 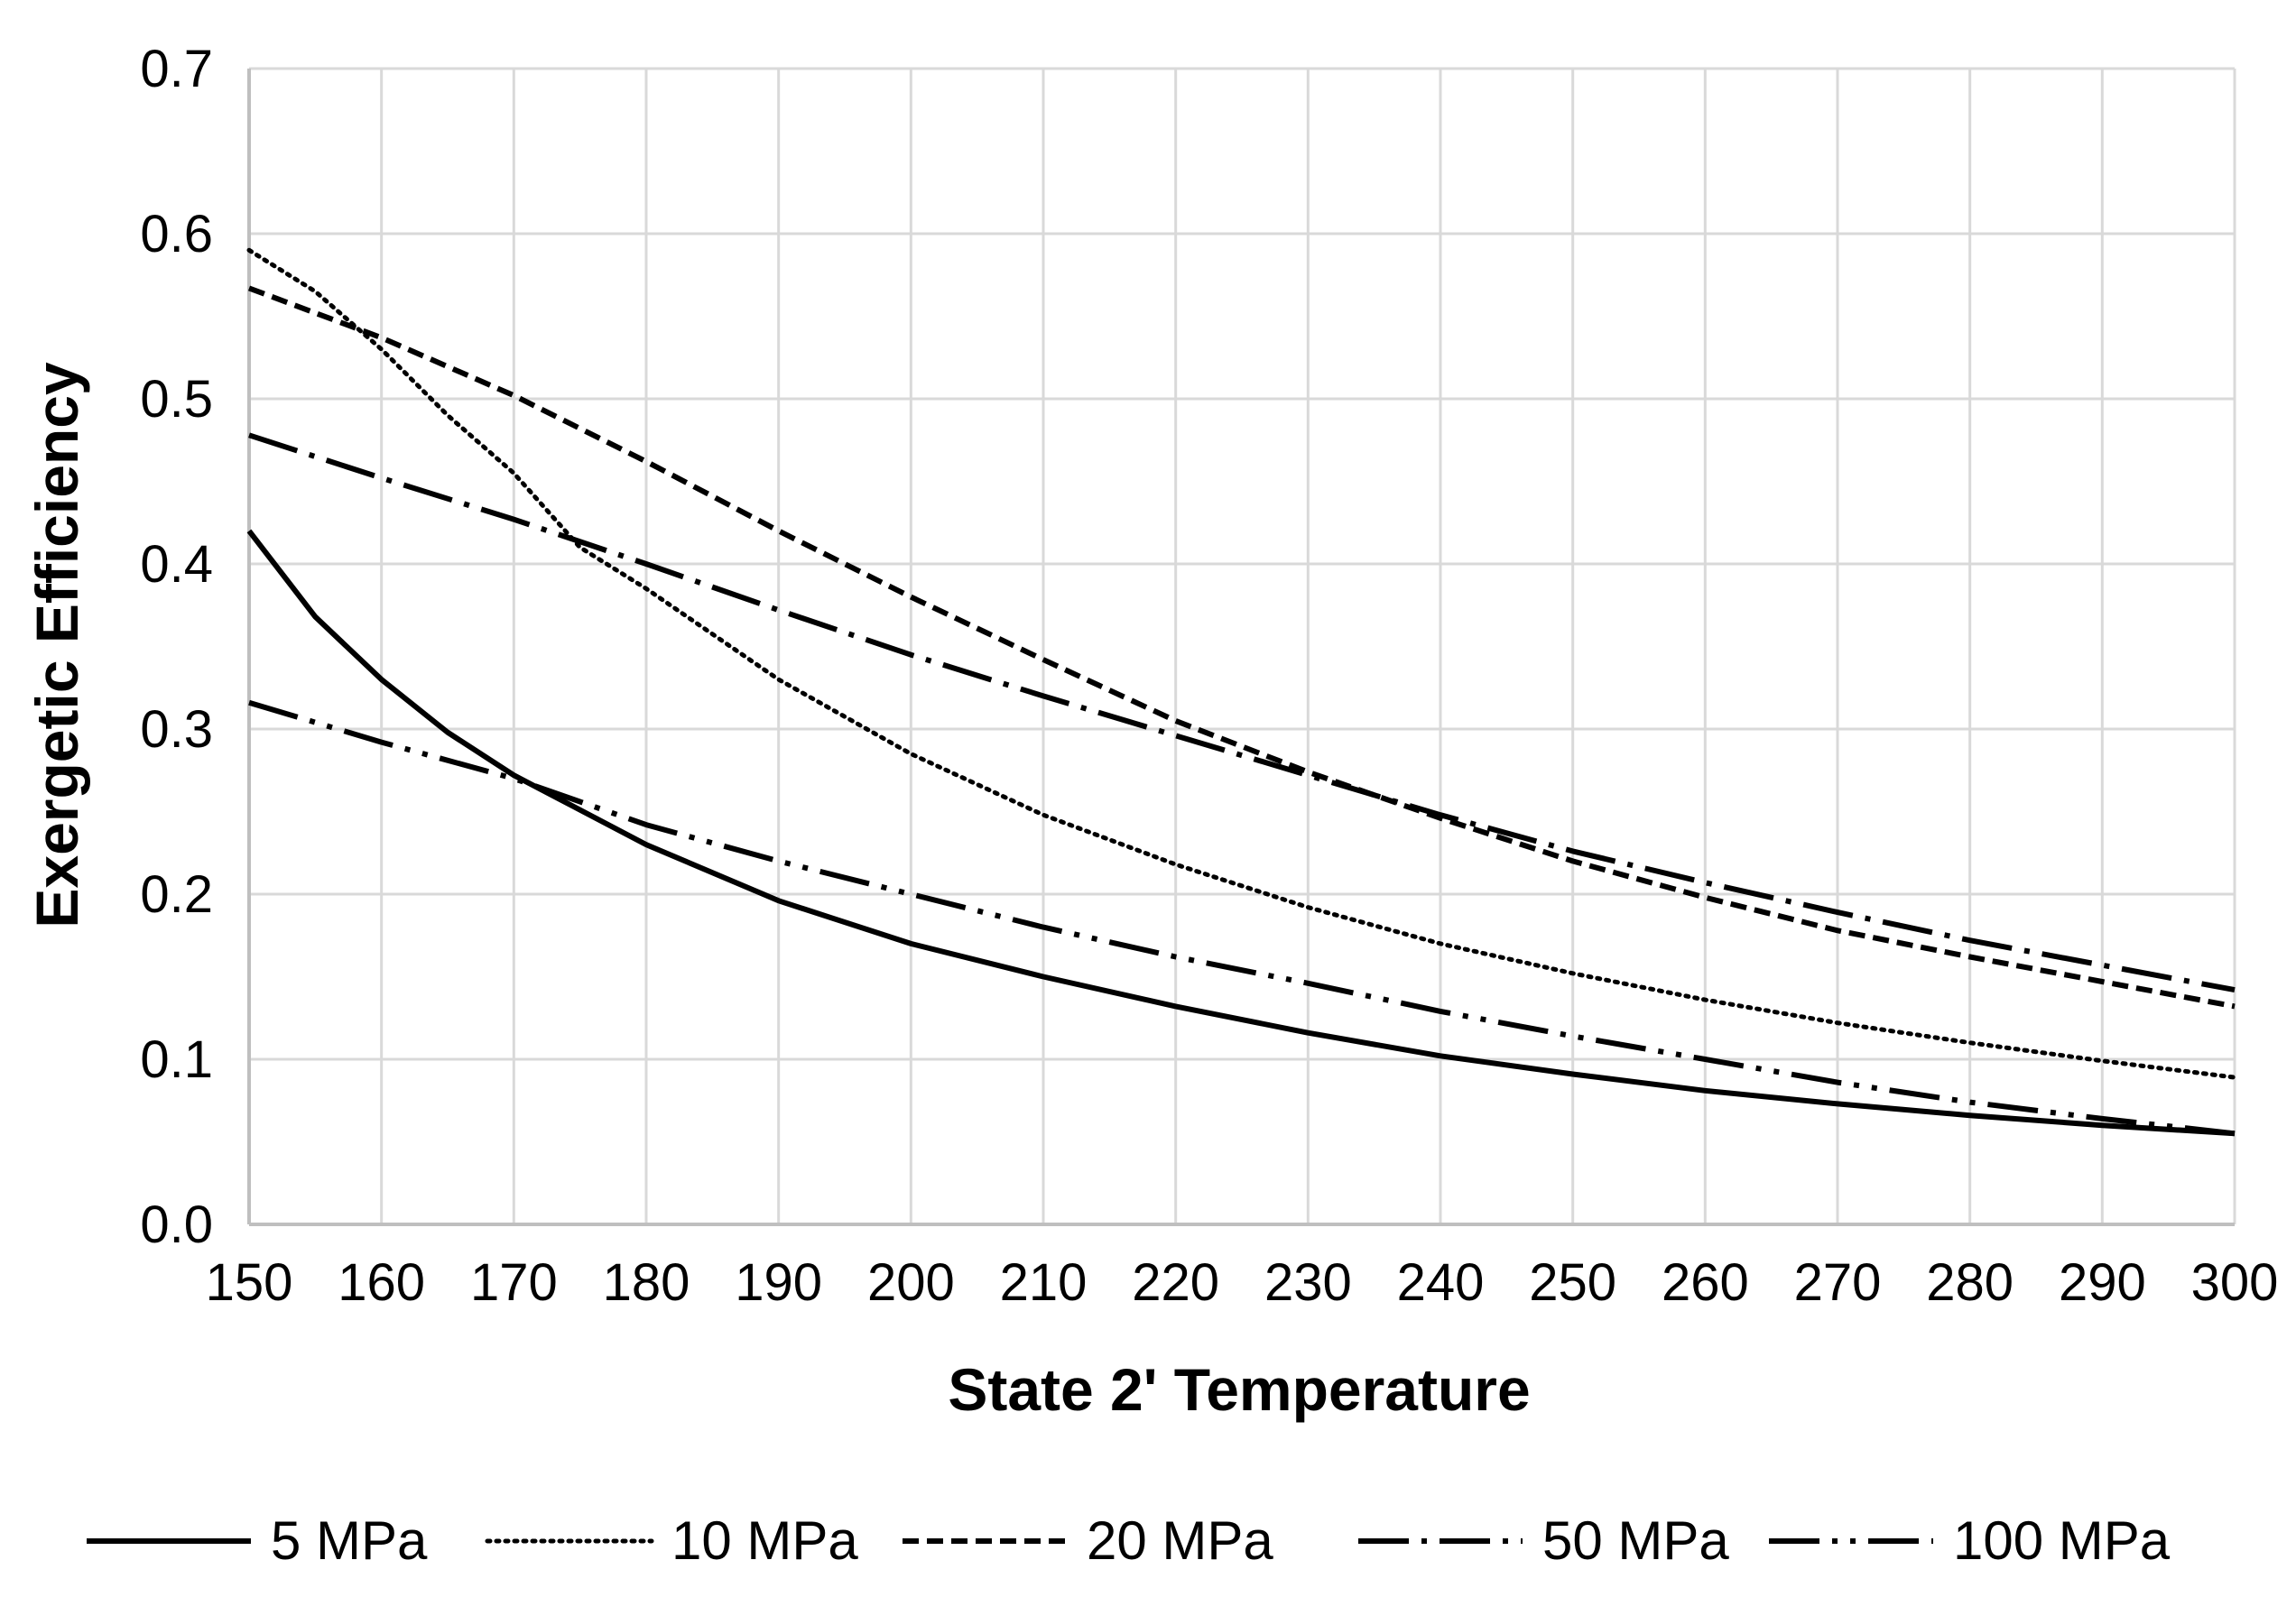 What do you see at coordinates (176, 564) in the screenshot?
I see `y-tick-label: 0.4` at bounding box center [176, 564].